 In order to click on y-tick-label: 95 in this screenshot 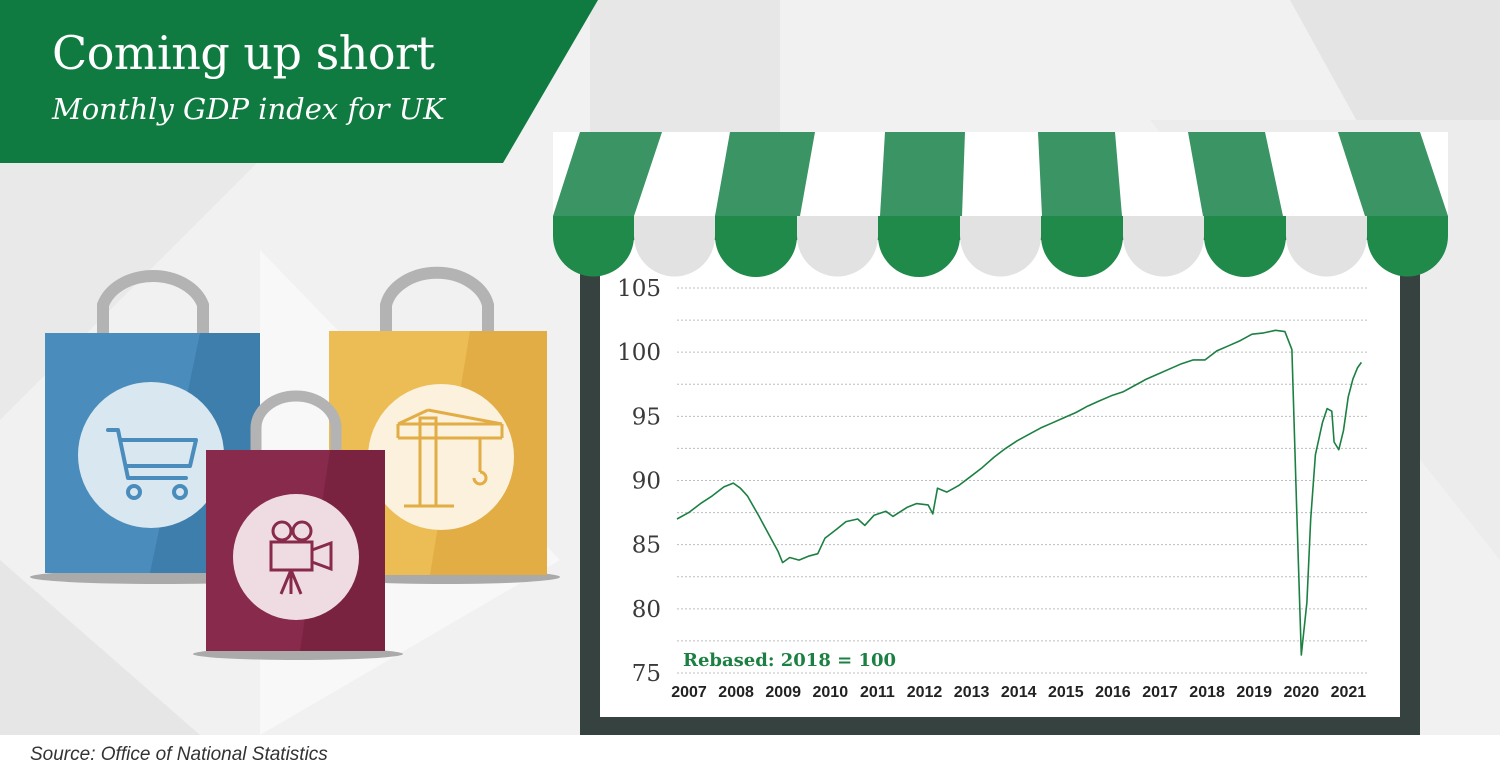, I will do `click(646, 417)`.